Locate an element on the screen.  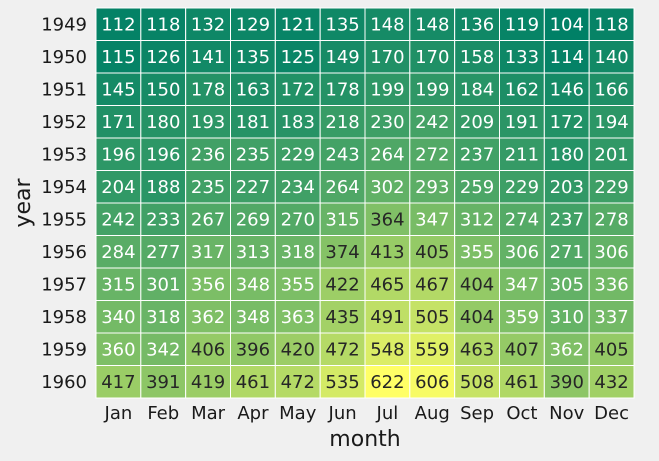
cell-value-label: 170 is located at coordinates (432, 57).